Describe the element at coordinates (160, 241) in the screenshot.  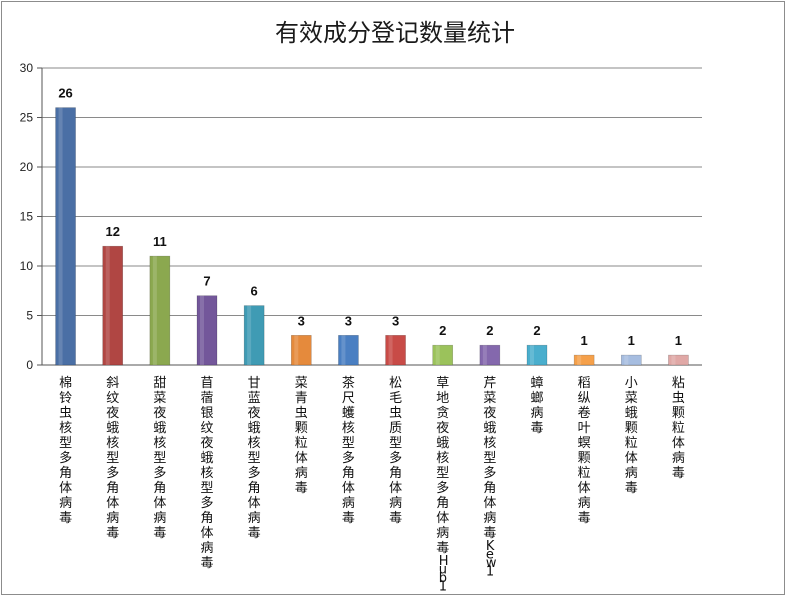
I see `data-label: 11` at that location.